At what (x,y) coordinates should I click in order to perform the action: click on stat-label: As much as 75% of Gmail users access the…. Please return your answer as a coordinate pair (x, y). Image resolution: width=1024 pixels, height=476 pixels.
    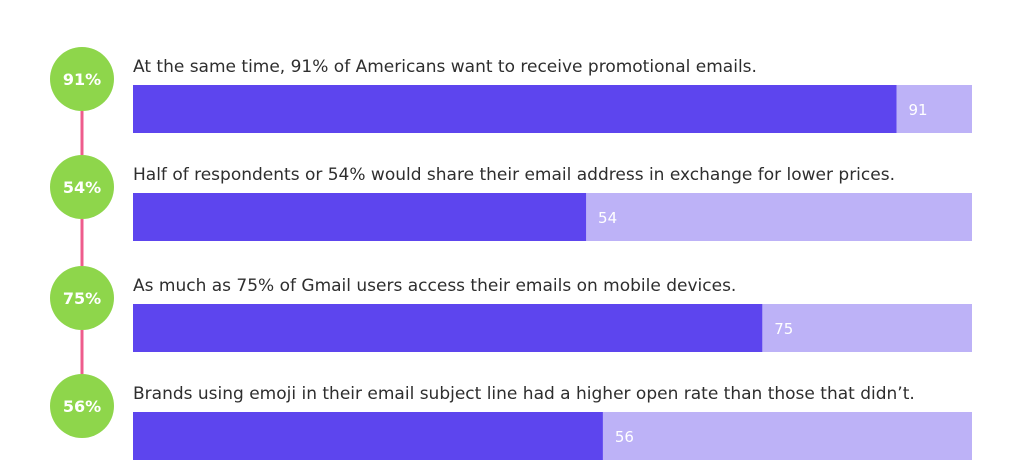
    Looking at the image, I should click on (434, 286).